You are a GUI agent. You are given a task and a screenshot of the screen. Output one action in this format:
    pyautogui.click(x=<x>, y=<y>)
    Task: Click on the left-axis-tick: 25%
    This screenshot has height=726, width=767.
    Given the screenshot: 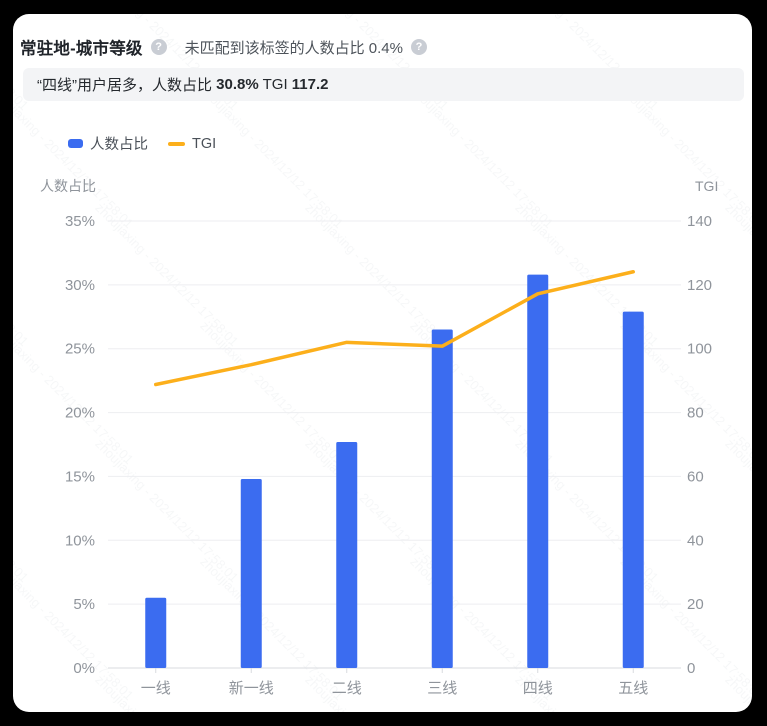 What is the action you would take?
    pyautogui.click(x=80, y=349)
    